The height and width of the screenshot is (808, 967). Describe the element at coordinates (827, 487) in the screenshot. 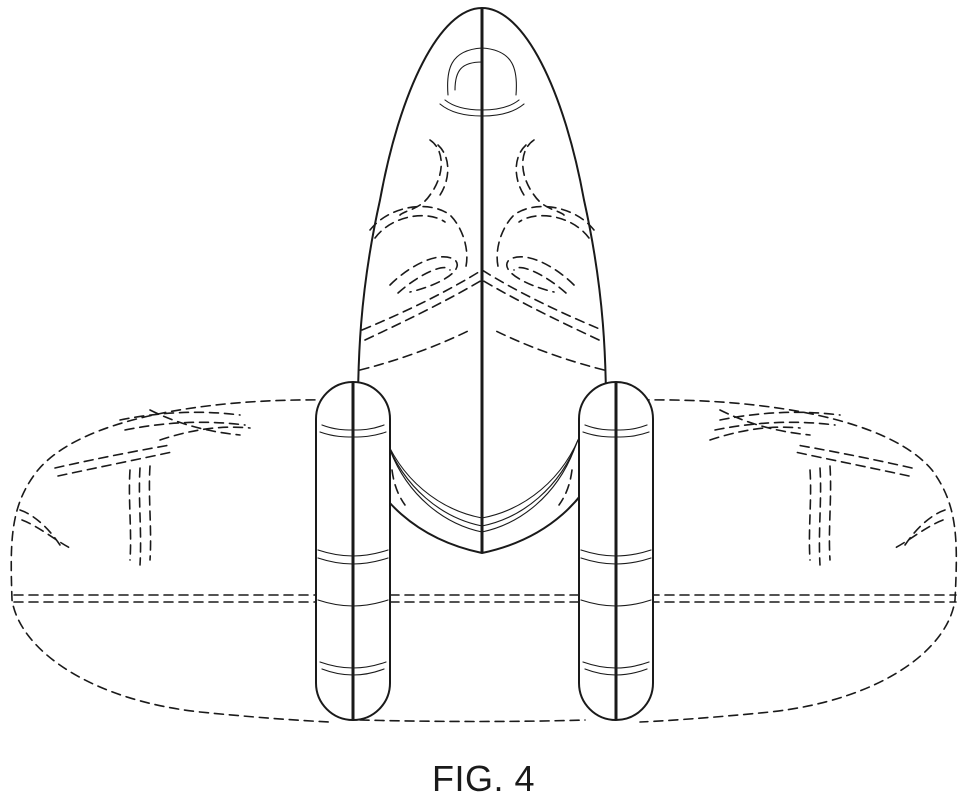

I see `dashed-ring-details-right` at that location.